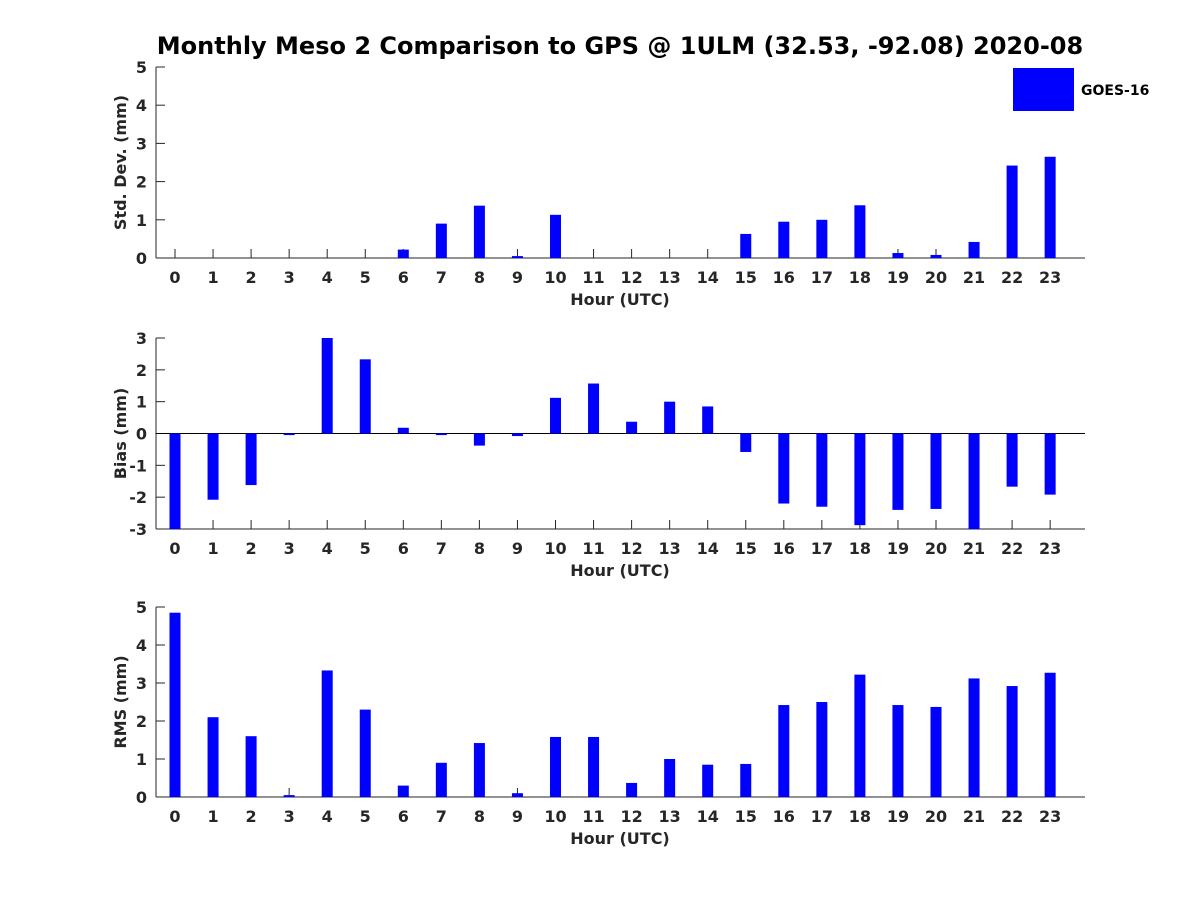  I want to click on y-axis-label: RMS (mm), so click(120, 701).